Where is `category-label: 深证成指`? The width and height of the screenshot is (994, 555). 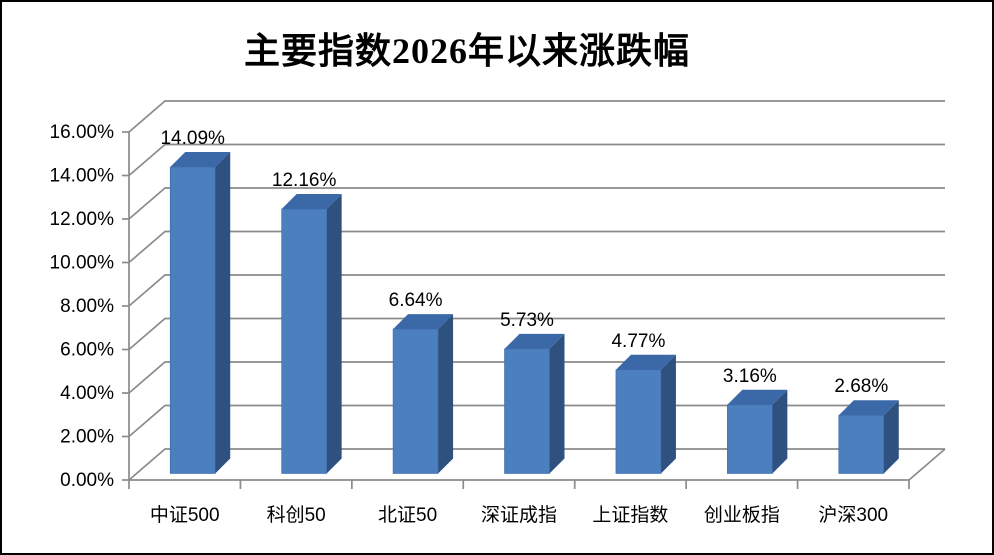
category-label: 深证成指 is located at coordinates (519, 515).